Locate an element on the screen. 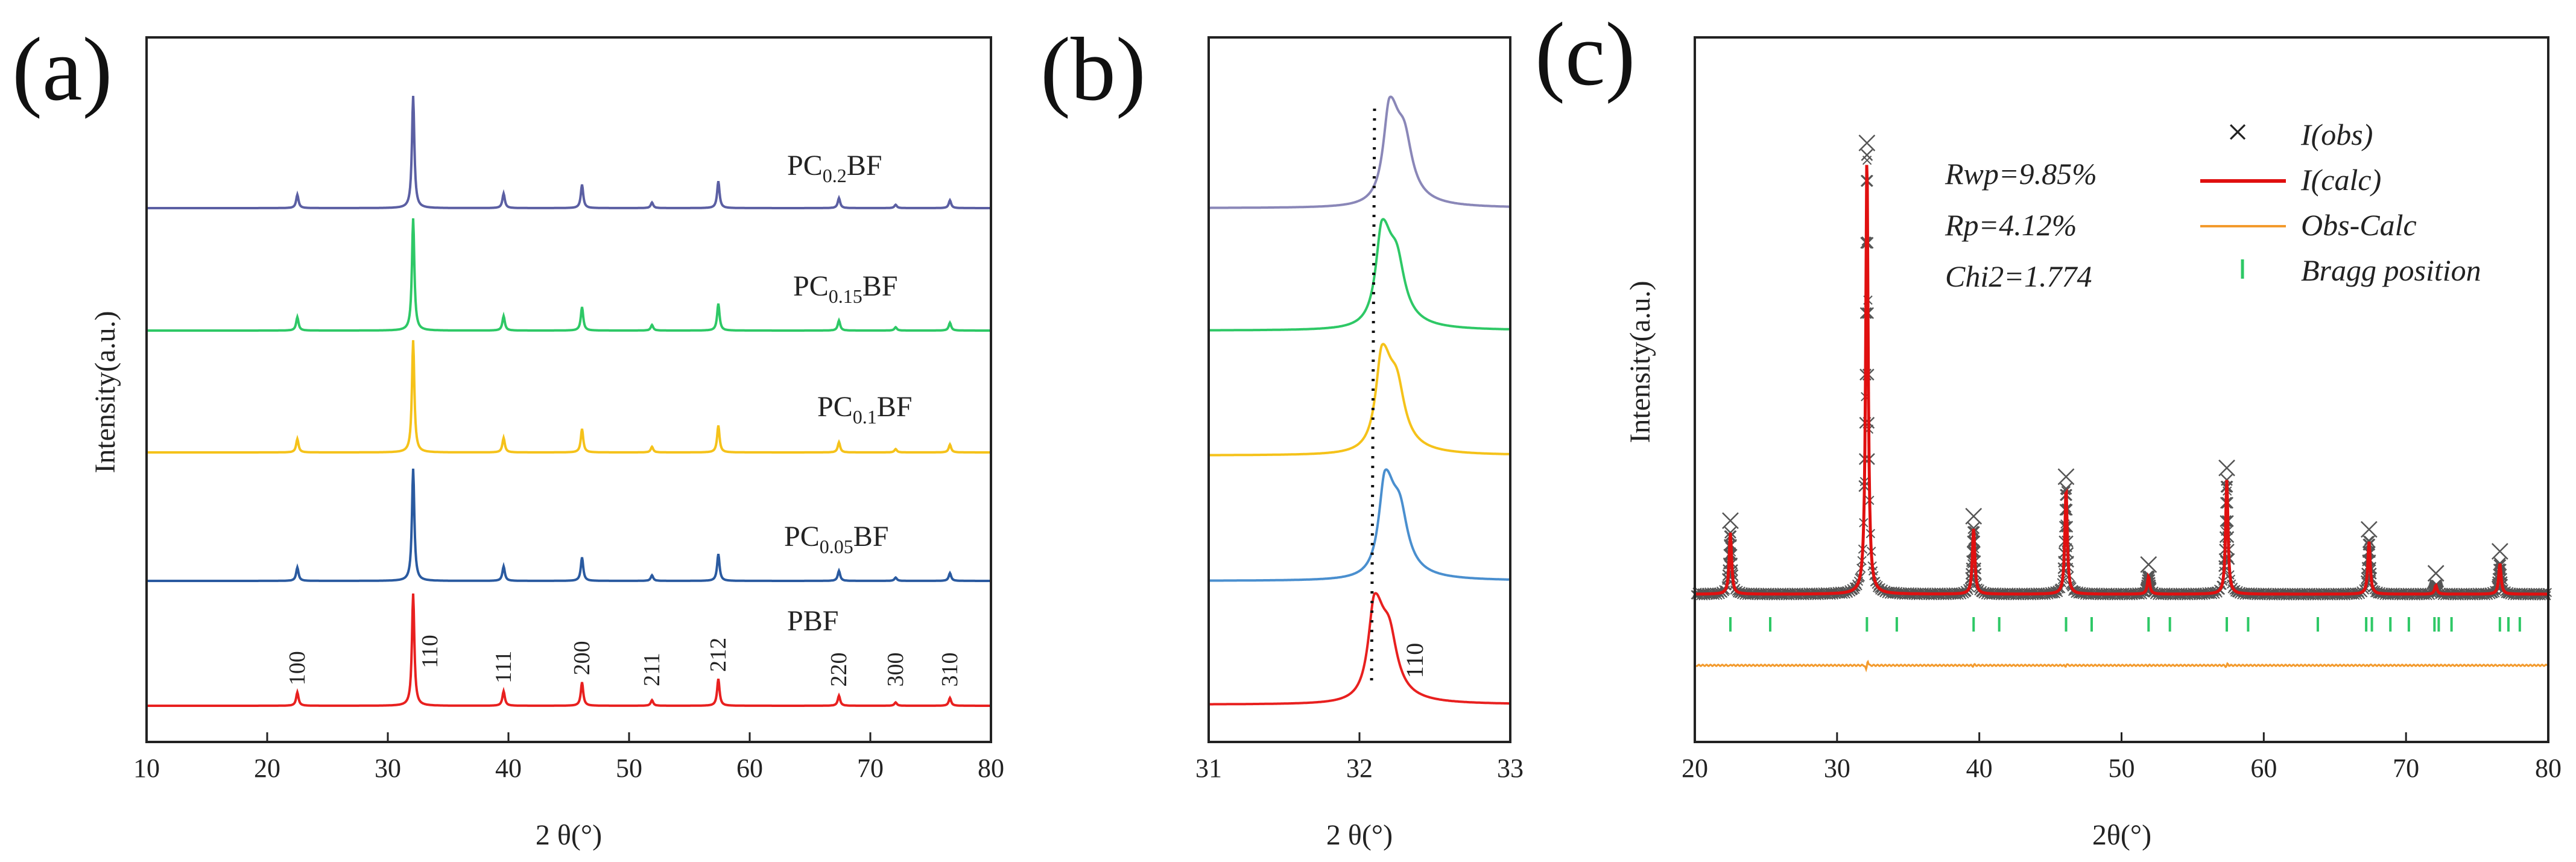 This screenshot has height=862, width=2576. panel-a-hkl-label: 100 is located at coordinates (297, 668).